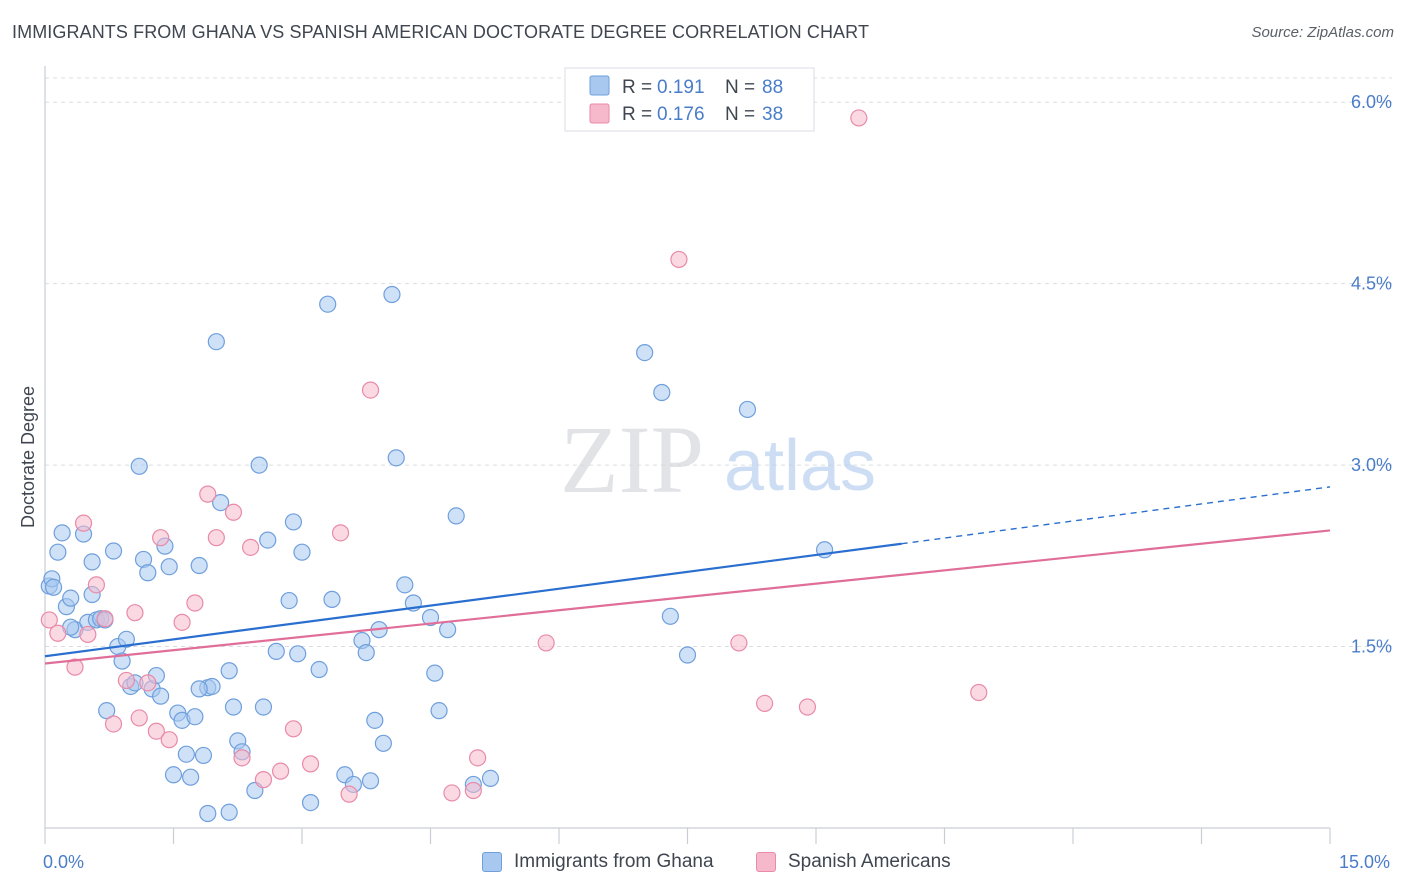  What do you see at coordinates (1116, 515) in the screenshot?
I see `trend-line-ghana-extension` at bounding box center [1116, 515].